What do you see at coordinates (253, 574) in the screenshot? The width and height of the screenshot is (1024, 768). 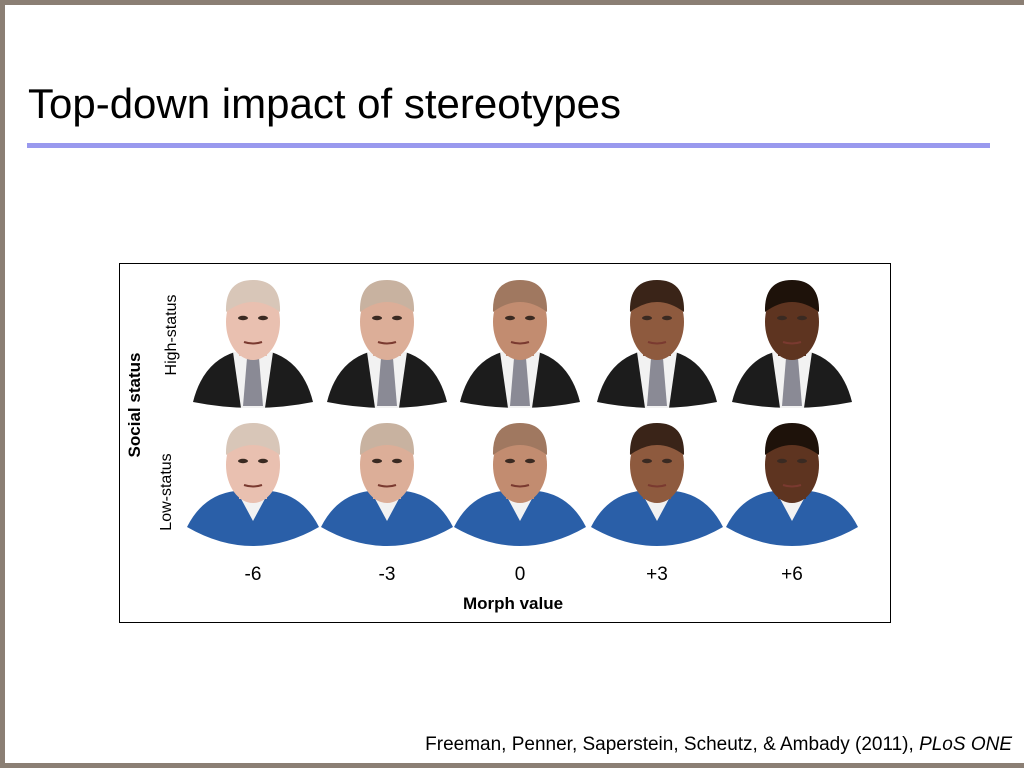 I see `column-label: -6` at bounding box center [253, 574].